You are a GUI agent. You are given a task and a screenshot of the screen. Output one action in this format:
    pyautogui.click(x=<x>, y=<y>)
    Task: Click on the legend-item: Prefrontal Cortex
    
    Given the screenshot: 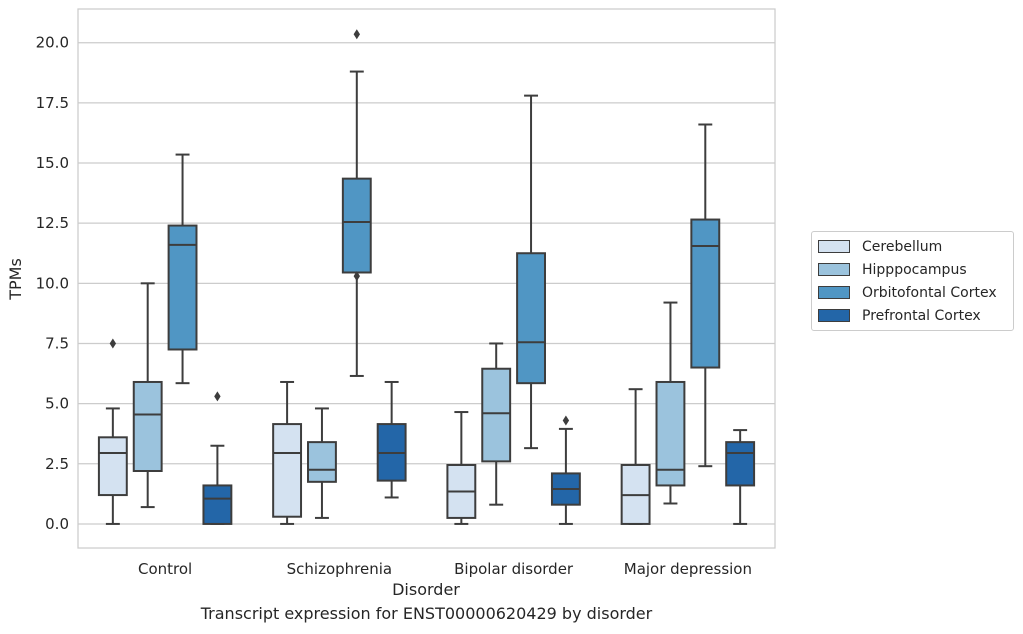 What is the action you would take?
    pyautogui.click(x=912, y=315)
    